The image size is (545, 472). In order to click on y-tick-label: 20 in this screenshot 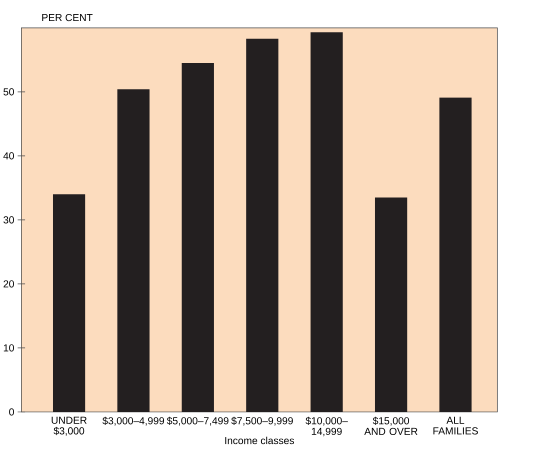, I will do `click(9, 284)`.